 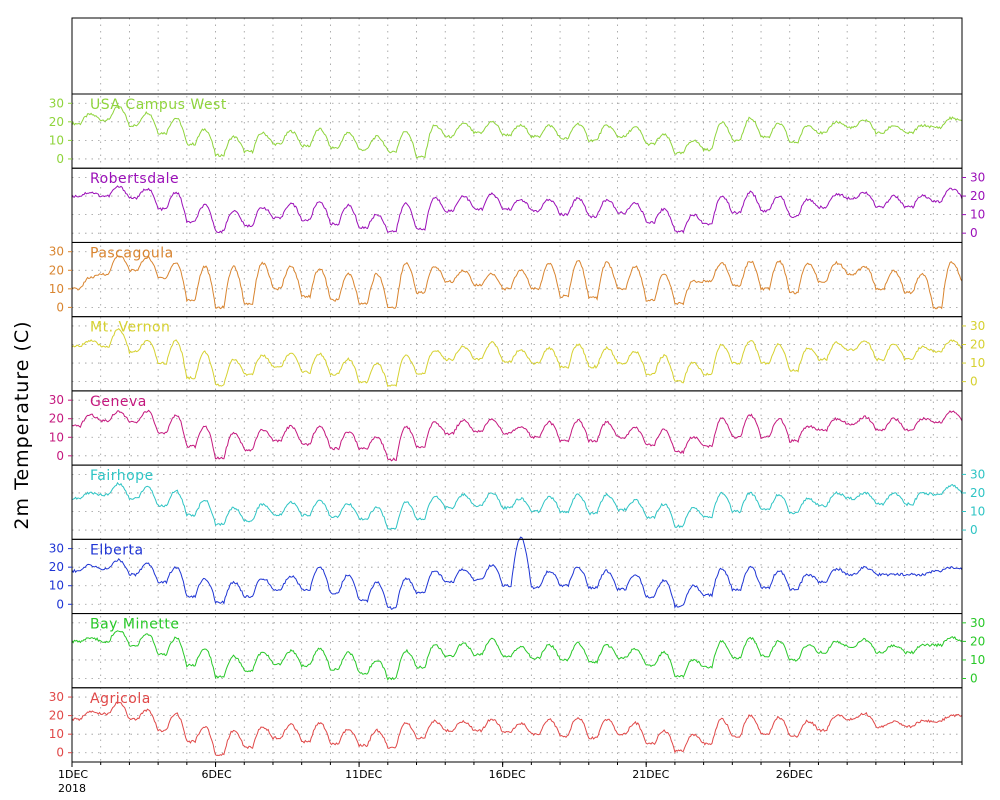 What do you see at coordinates (22, 424) in the screenshot?
I see `y-axis-label: 2m Temperature (C)` at bounding box center [22, 424].